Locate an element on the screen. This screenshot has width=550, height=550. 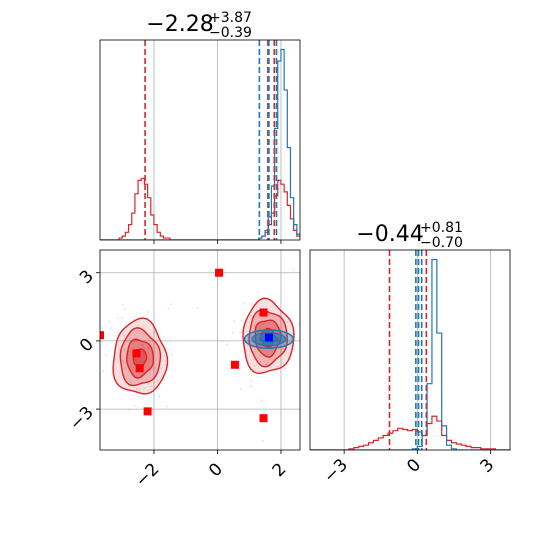
x-tick-label-2: 2 is located at coordinates (280, 470).